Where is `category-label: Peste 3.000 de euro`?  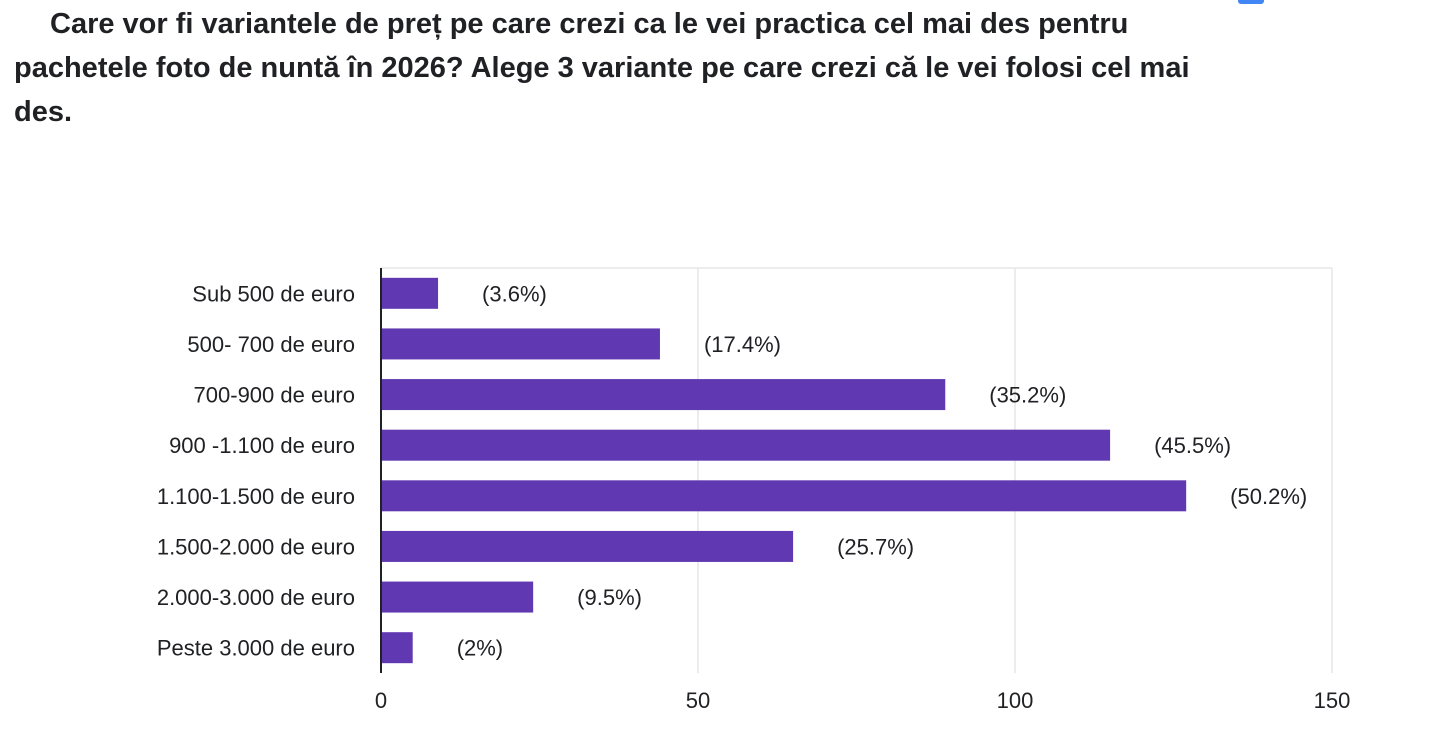
category-label: Peste 3.000 de euro is located at coordinates (256, 648).